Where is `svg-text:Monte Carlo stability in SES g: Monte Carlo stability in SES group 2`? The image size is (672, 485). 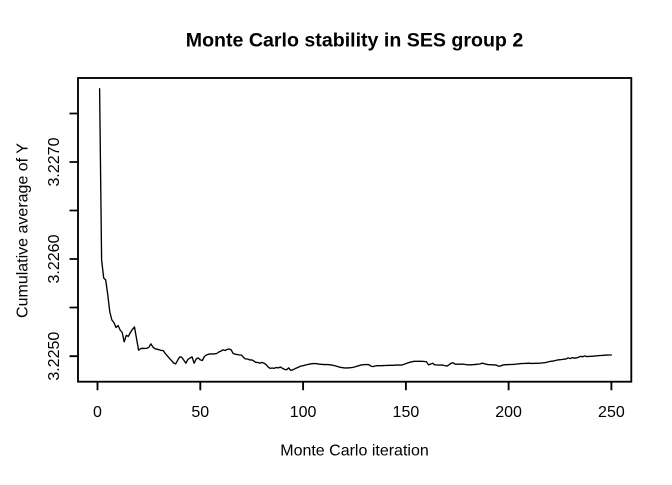
svg-text:Monte Carlo stability in SES g: Monte Carlo stability in SES group 2 is located at coordinates (355, 40).